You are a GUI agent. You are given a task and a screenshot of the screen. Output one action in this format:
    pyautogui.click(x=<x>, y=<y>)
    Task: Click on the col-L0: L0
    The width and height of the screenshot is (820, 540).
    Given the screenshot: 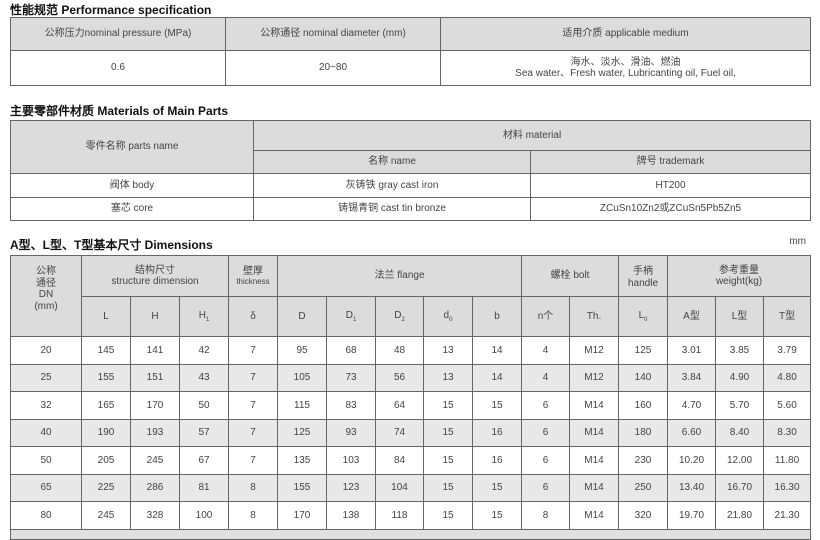 What is the action you would take?
    pyautogui.click(x=643, y=316)
    